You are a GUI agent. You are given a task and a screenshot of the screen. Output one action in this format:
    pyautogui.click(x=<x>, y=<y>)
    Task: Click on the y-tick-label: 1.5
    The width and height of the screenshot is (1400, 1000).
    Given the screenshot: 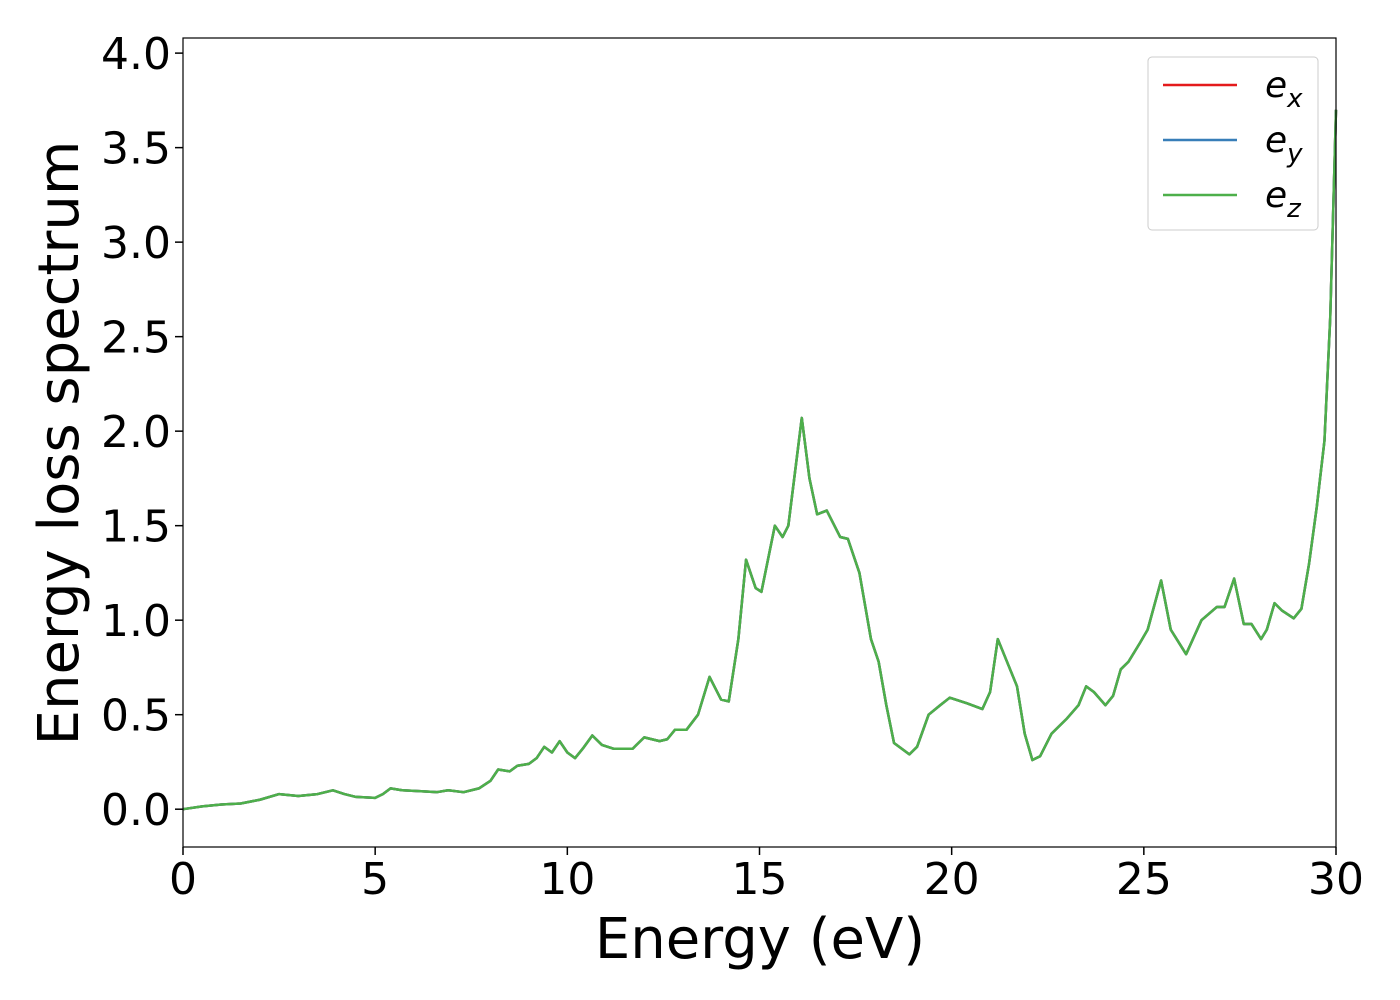 What is the action you would take?
    pyautogui.click(x=136, y=527)
    